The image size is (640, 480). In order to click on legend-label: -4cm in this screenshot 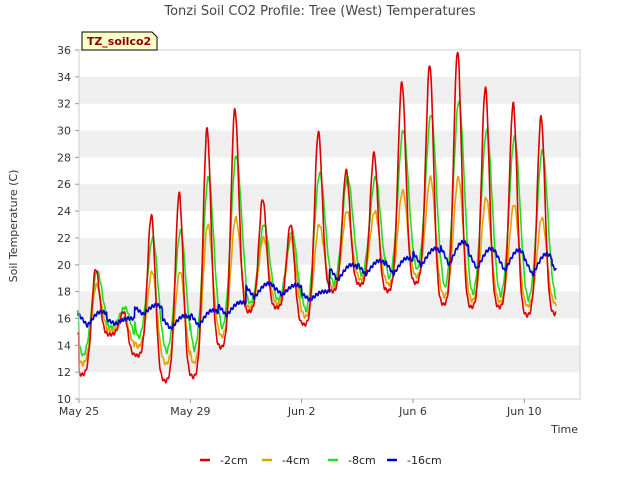, I will do `click(296, 460)`.